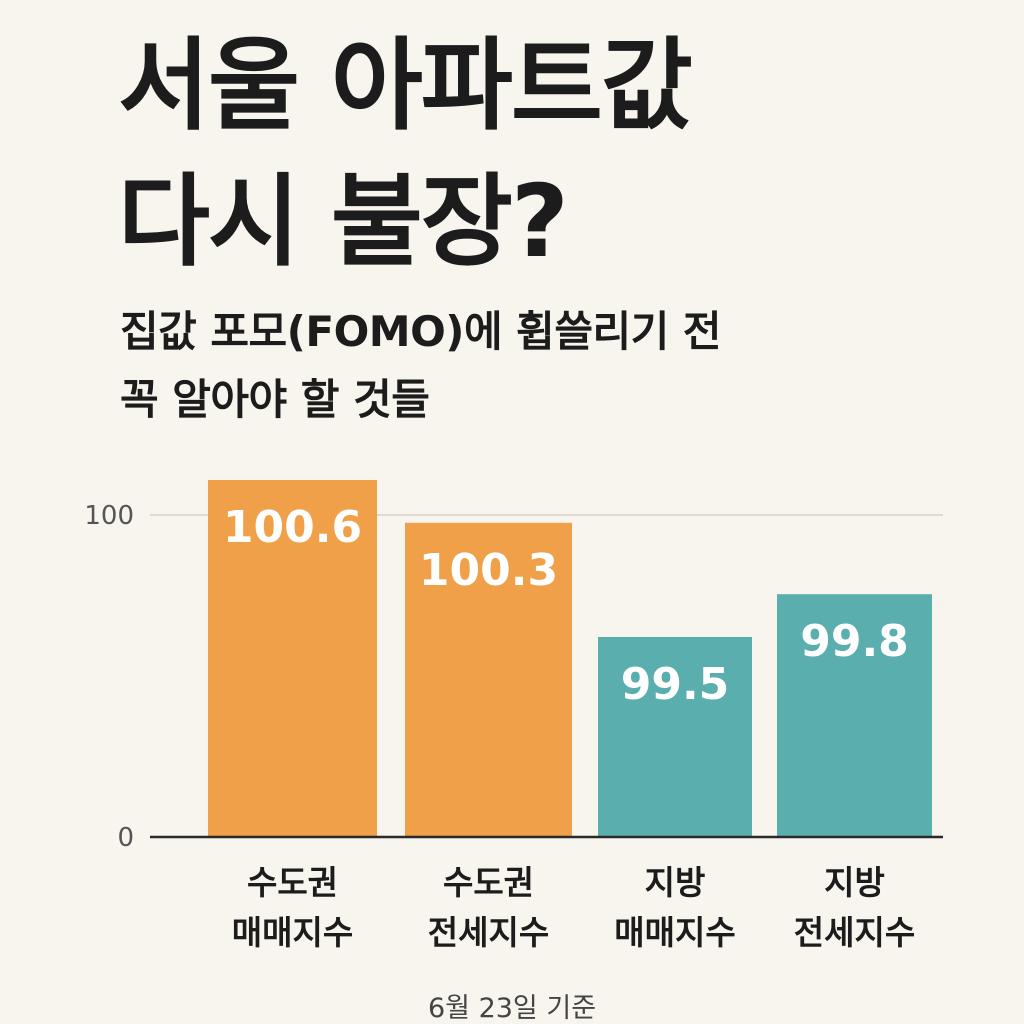 This screenshot has width=1024, height=1024. What do you see at coordinates (854, 641) in the screenshot?
I see `bar-value-label-4: 99.8` at bounding box center [854, 641].